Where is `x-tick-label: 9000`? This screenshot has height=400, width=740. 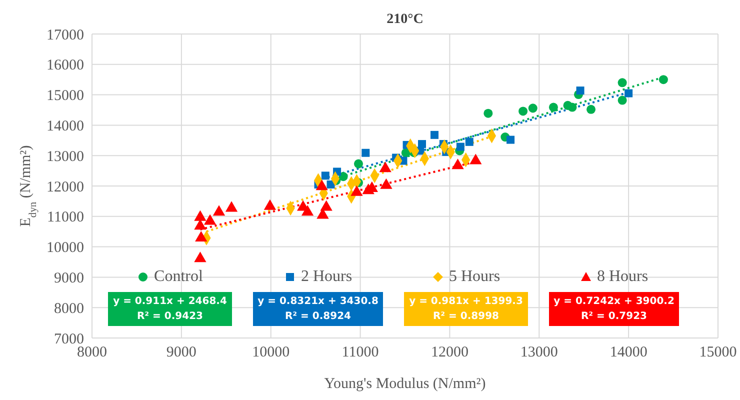 x-tick-label: 9000 is located at coordinates (181, 352).